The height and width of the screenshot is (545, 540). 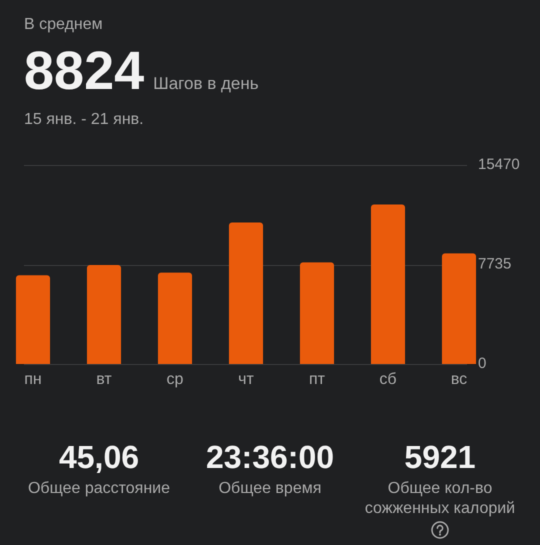 What do you see at coordinates (246, 379) in the screenshot?
I see `x-tick-label: чт` at bounding box center [246, 379].